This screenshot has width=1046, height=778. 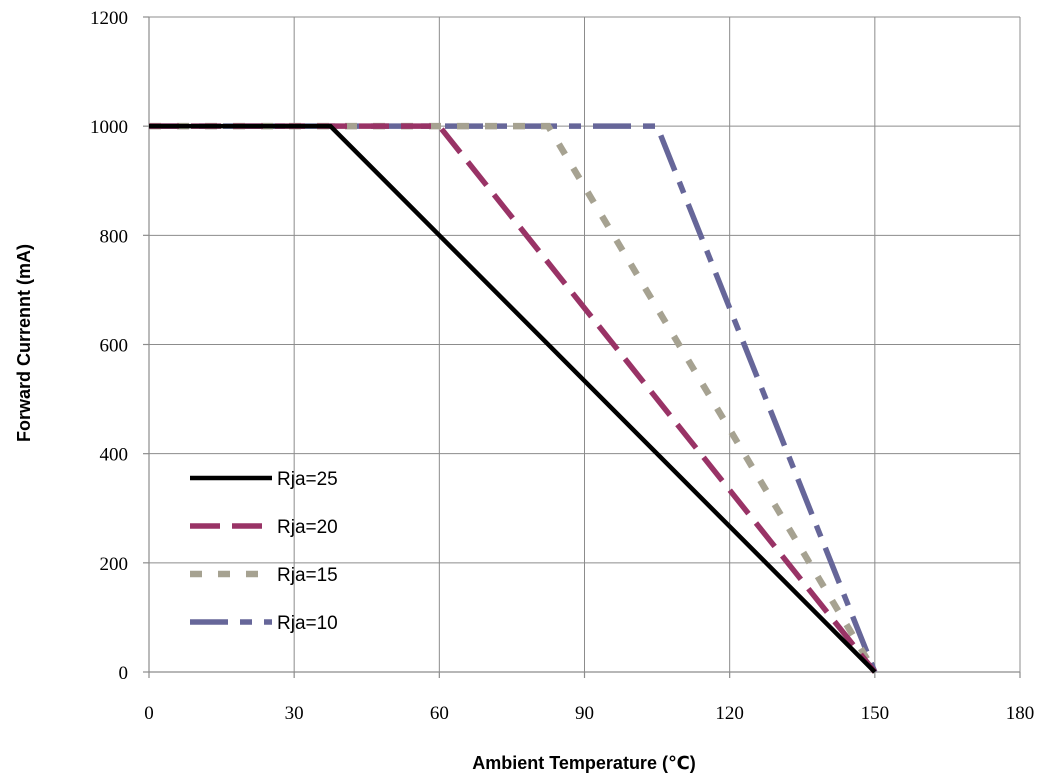 What do you see at coordinates (124, 673) in the screenshot?
I see `y-tick-label: 0` at bounding box center [124, 673].